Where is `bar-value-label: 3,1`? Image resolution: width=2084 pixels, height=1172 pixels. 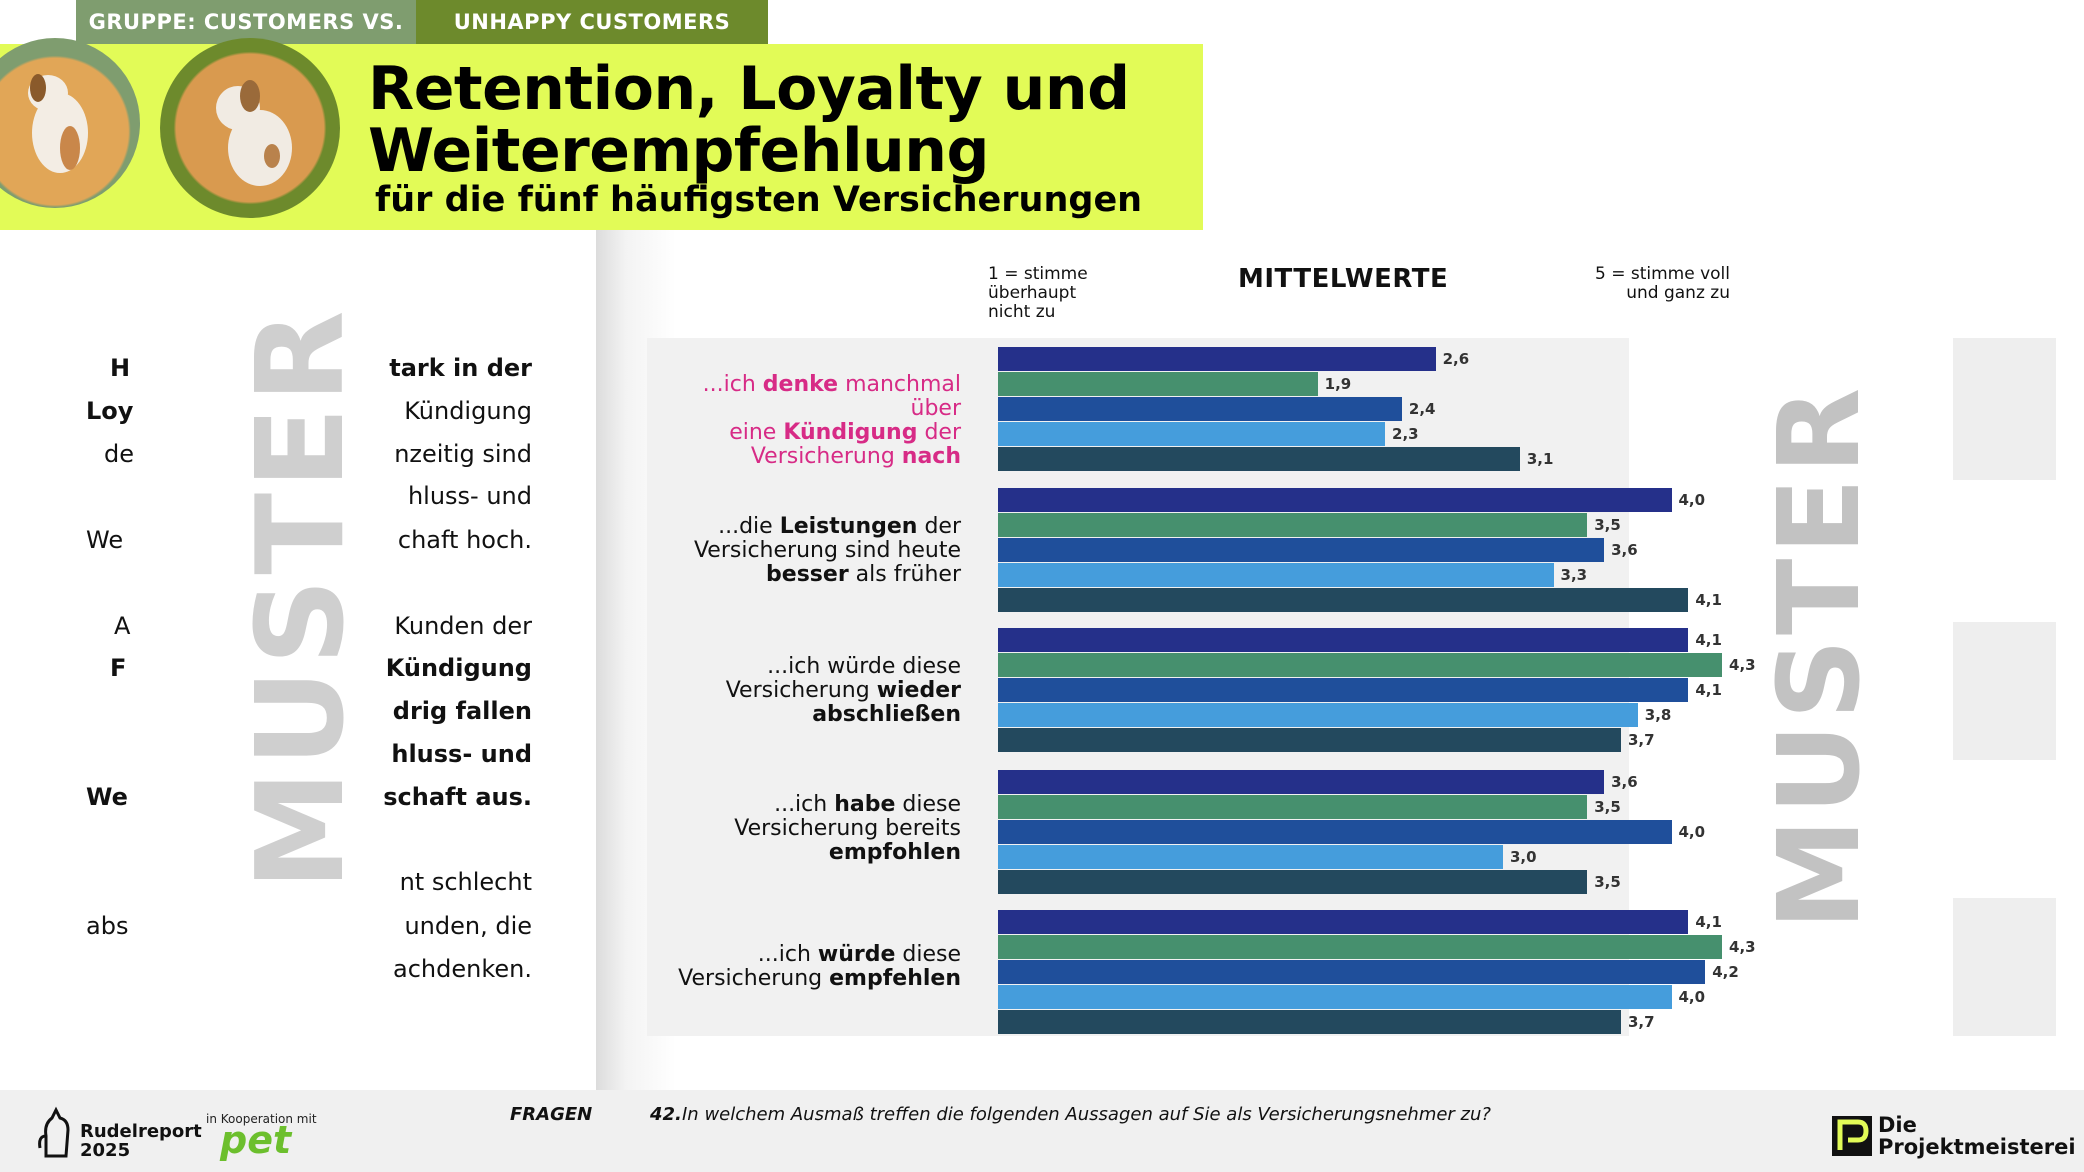 bar-value-label: 3,1 is located at coordinates (1540, 459).